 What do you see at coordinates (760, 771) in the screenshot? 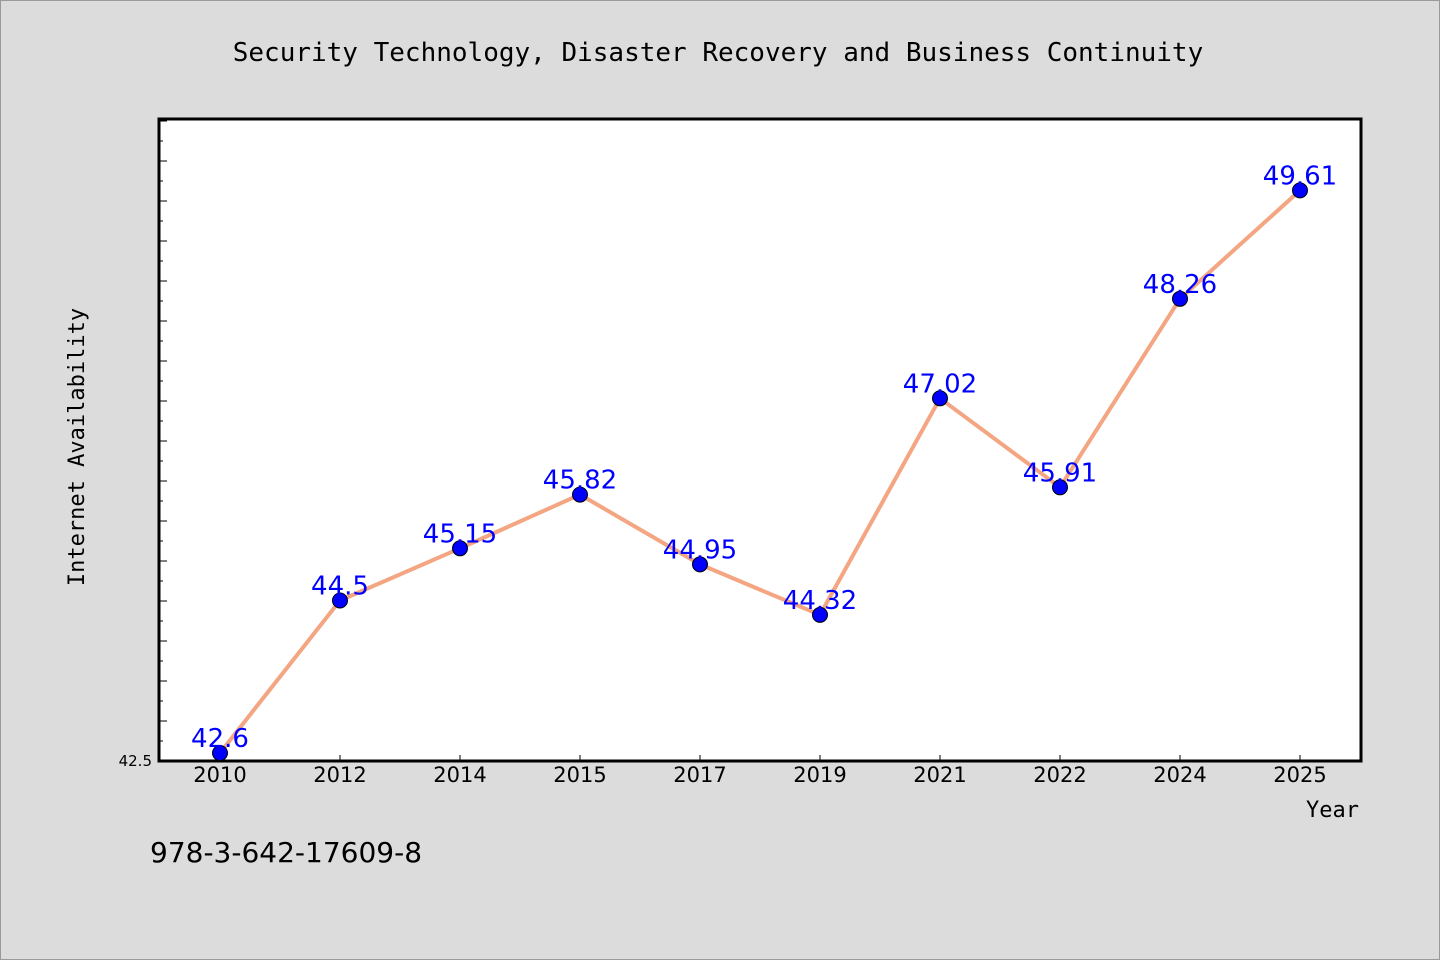
I see `x-axis-tick-labels: 2010 2012 2014 2015 2017 2019 2021 2022 2024 2025` at bounding box center [760, 771].